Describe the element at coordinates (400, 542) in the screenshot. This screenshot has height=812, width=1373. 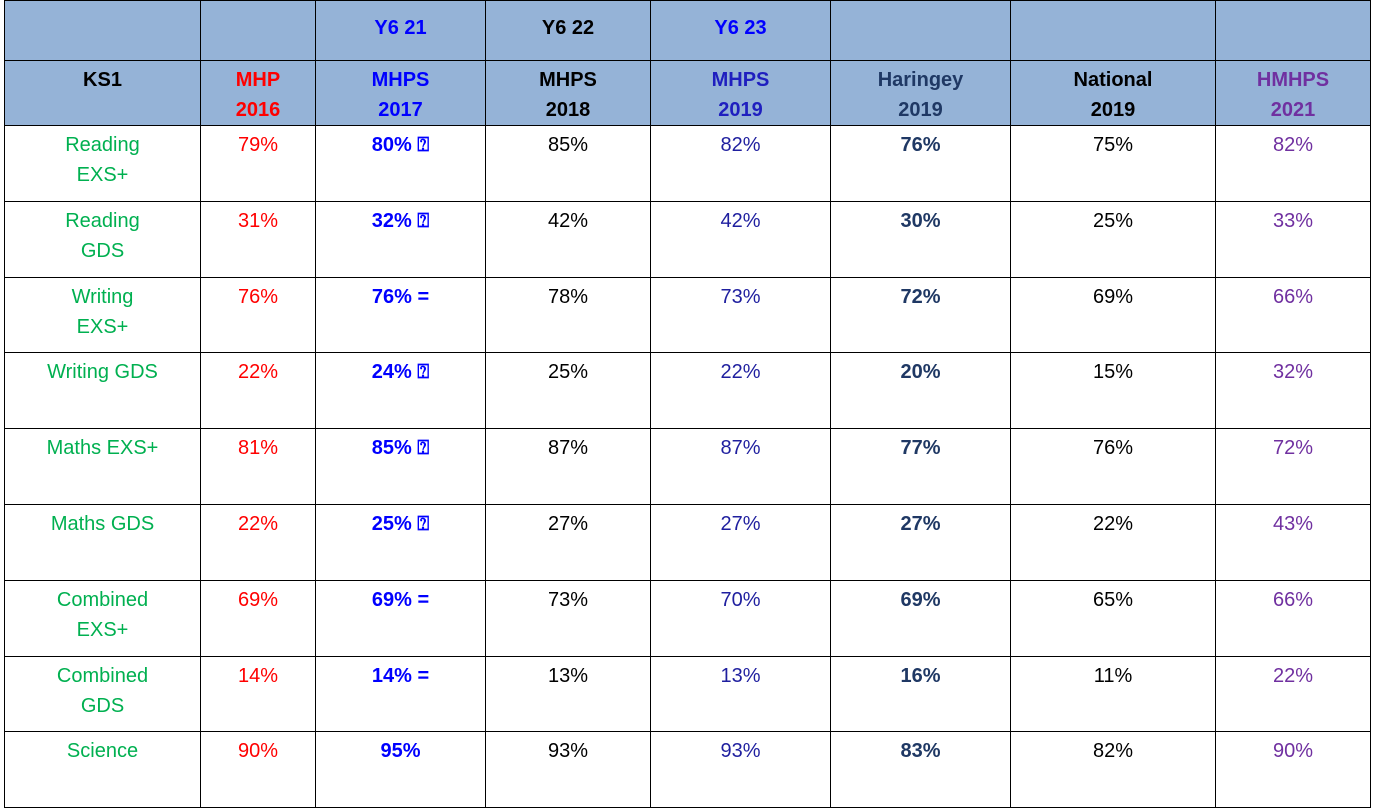
I see `cell: 25% ⍰` at that location.